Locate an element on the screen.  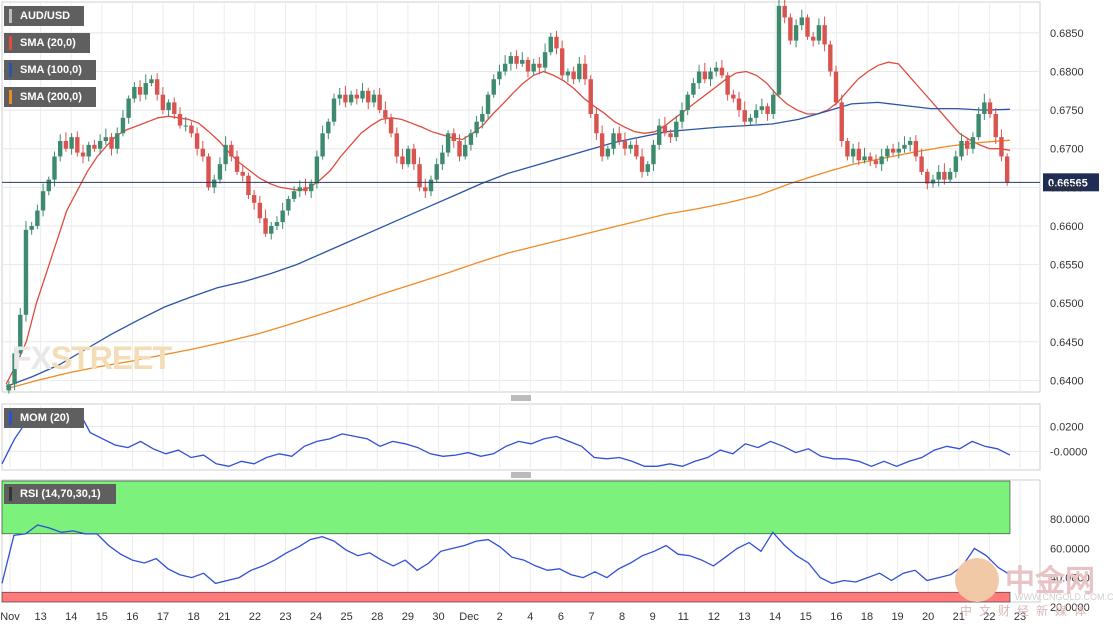
rsi-tick-label: 60.0000 is located at coordinates (1070, 549).